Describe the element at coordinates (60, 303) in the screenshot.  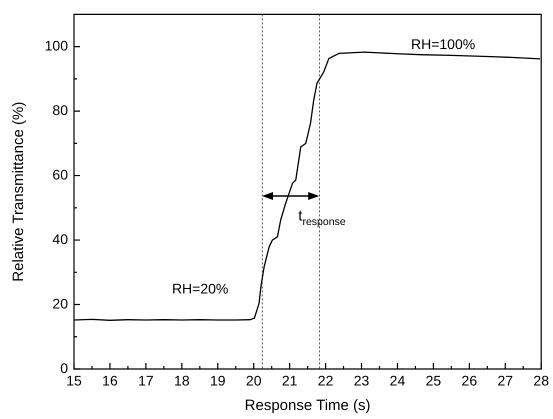
I see `y-tick-label: 20` at that location.